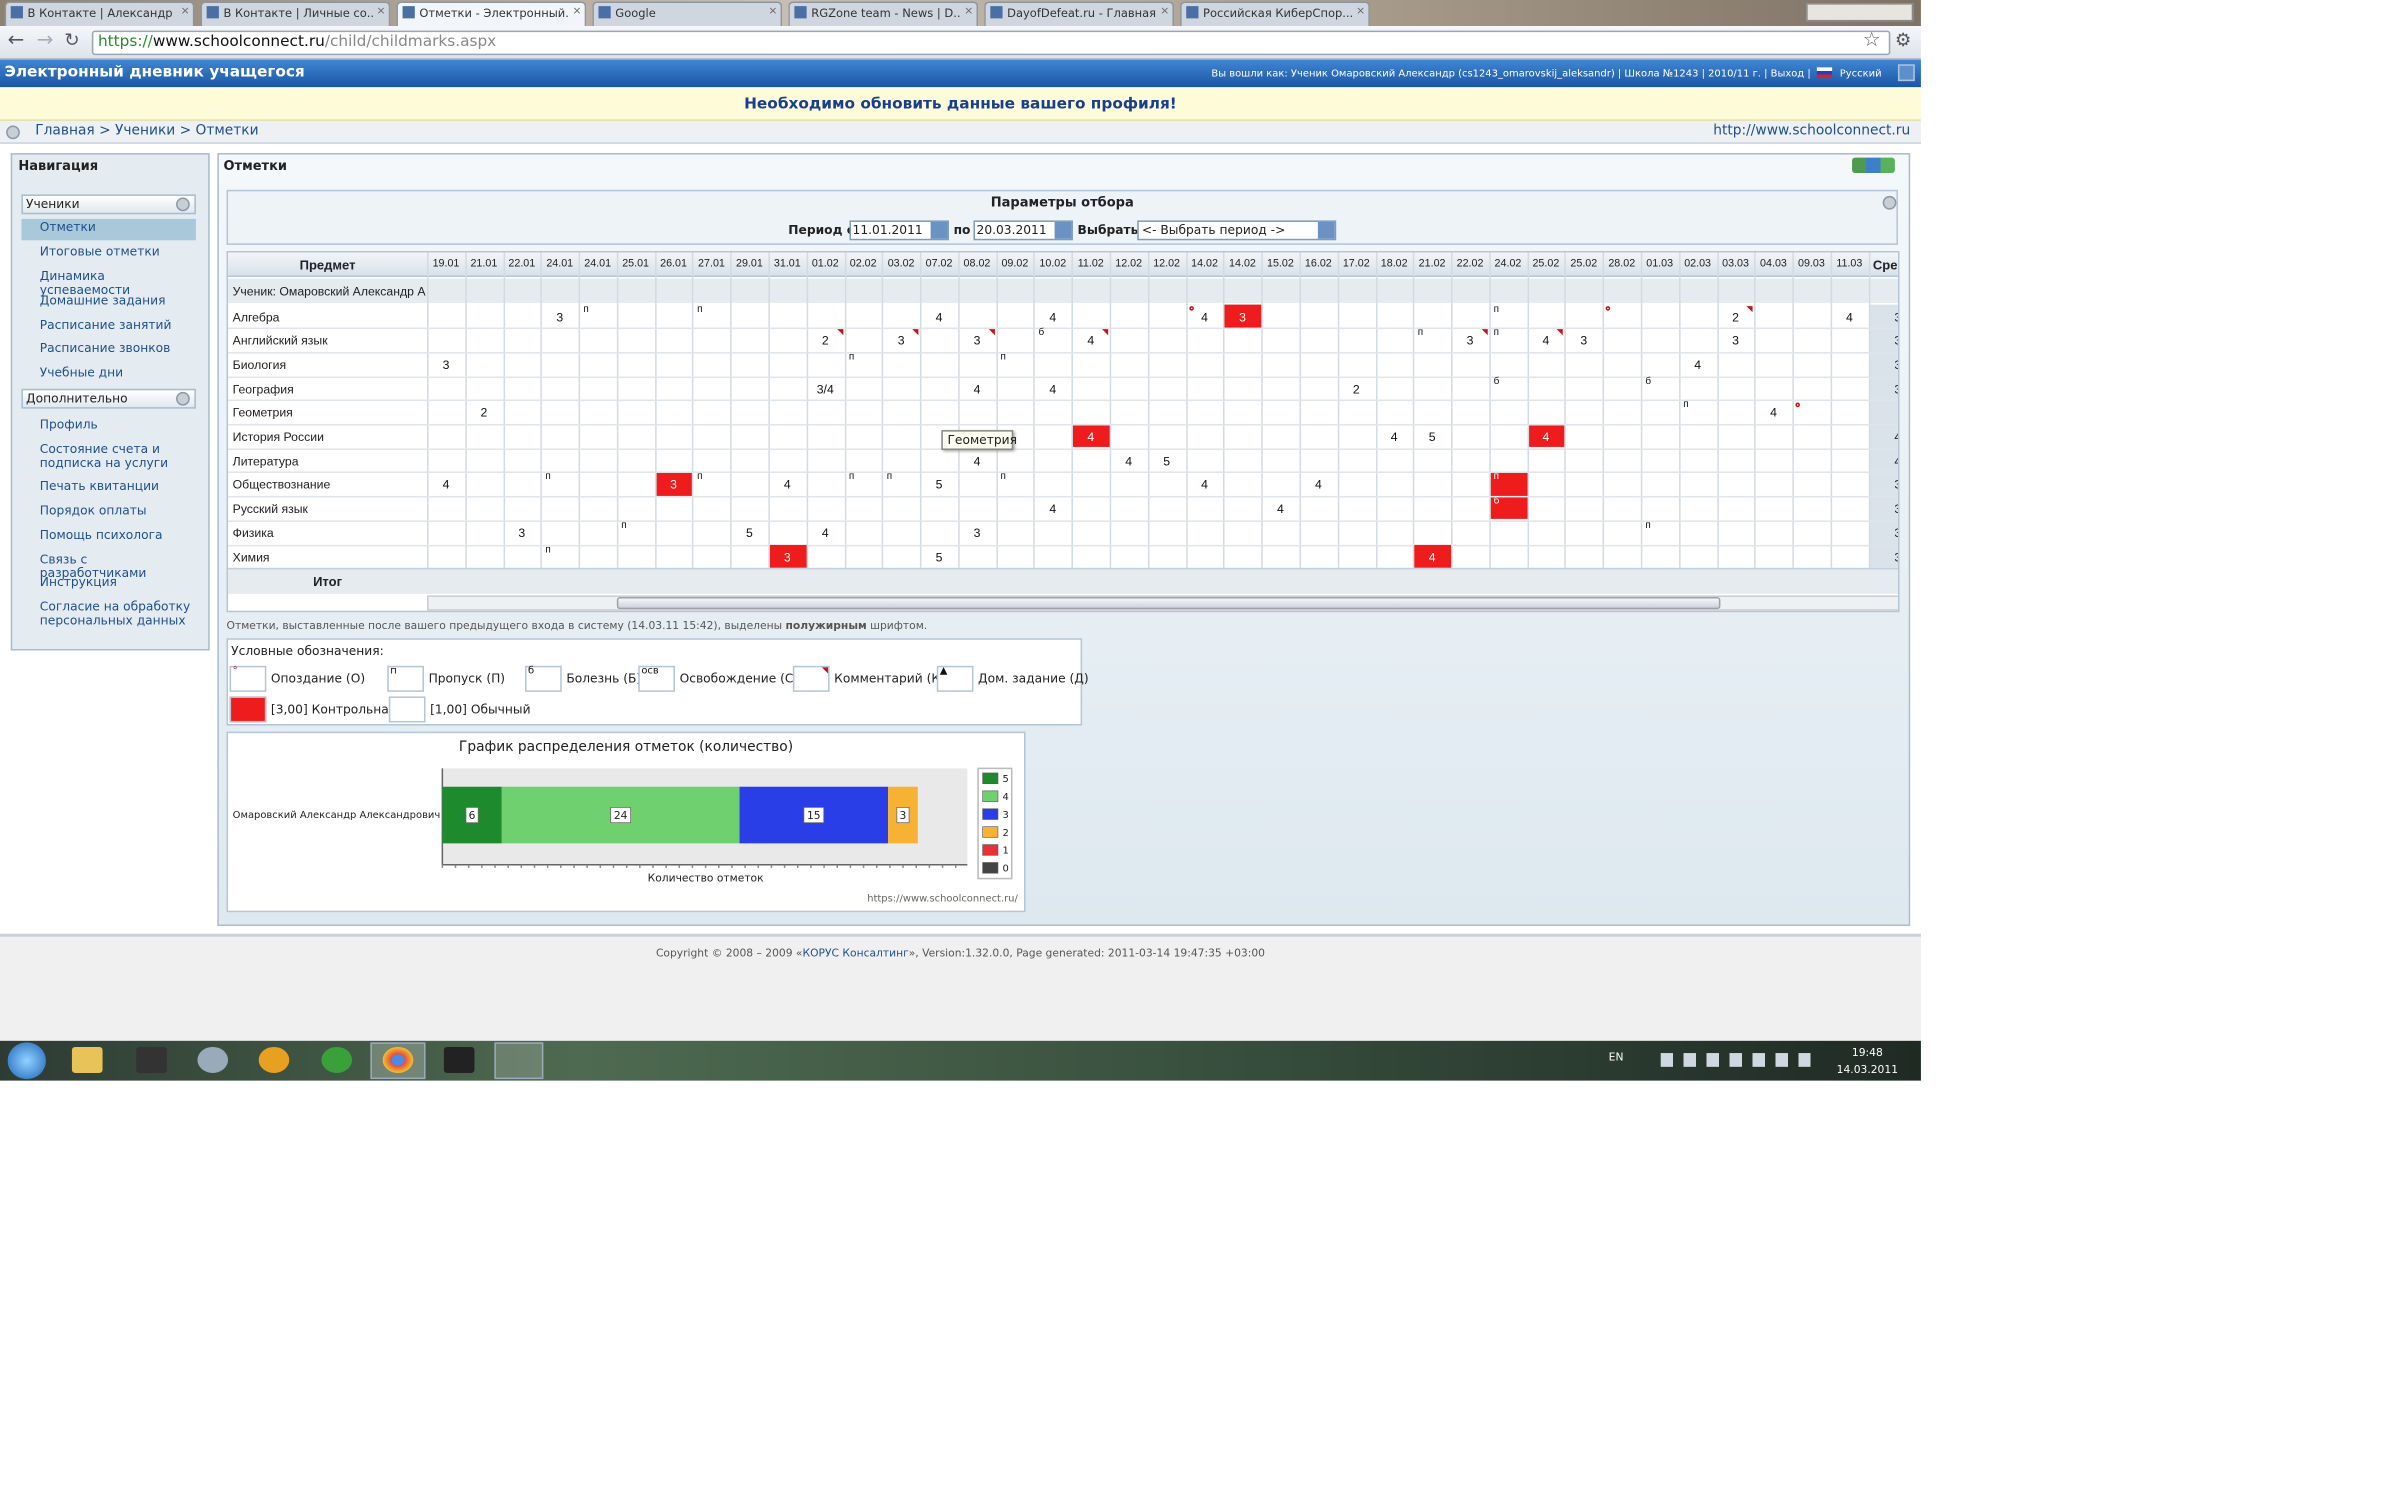  What do you see at coordinates (53, 204) in the screenshot?
I see `nav-group-title: Ученики` at bounding box center [53, 204].